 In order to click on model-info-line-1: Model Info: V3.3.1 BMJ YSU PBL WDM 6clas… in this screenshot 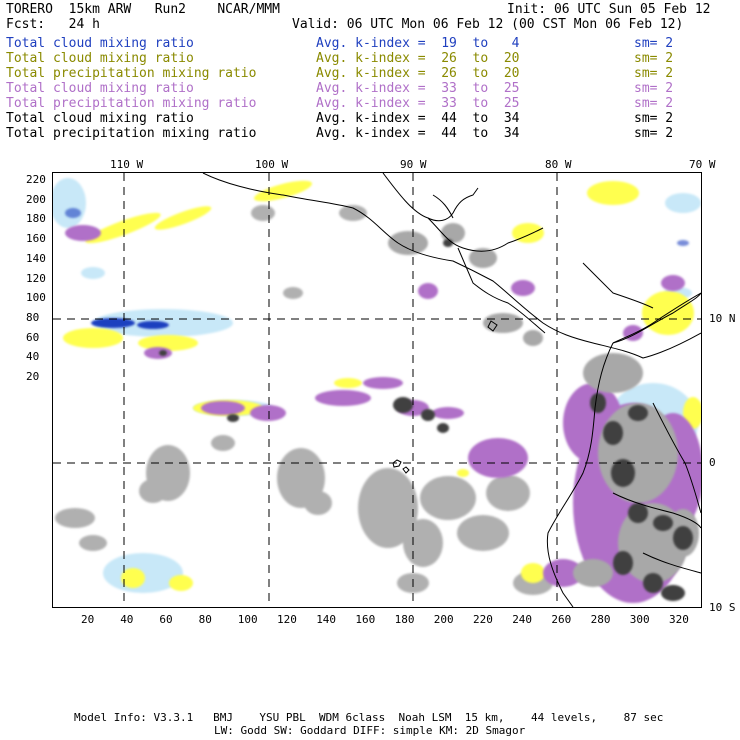, I will do `click(369, 717)`.